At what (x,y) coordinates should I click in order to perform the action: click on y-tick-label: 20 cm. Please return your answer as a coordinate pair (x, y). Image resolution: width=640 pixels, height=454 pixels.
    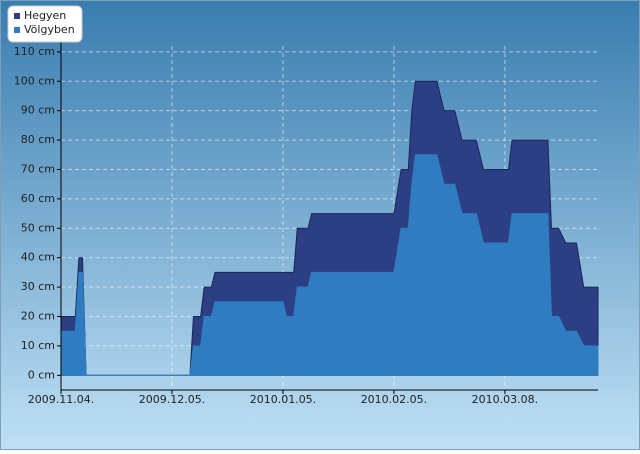
    Looking at the image, I should click on (38, 315).